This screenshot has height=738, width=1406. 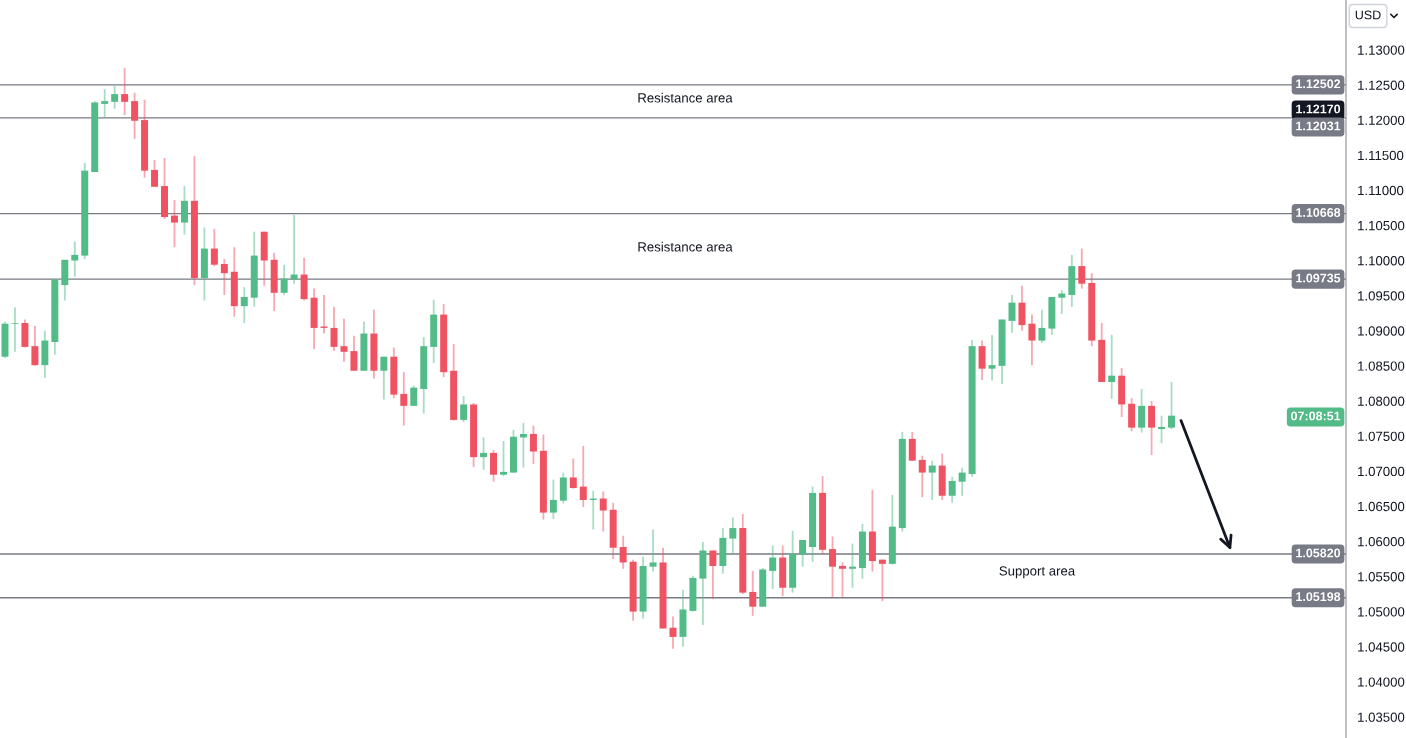 I want to click on ref-line-label: 1.12502, so click(x=1318, y=84).